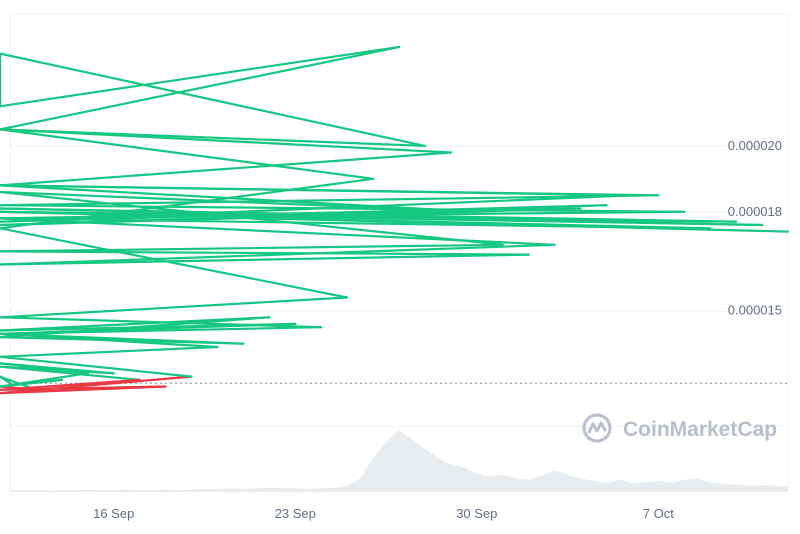 This screenshot has height=534, width=800. I want to click on x-tick-label: 30 Sep, so click(476, 513).